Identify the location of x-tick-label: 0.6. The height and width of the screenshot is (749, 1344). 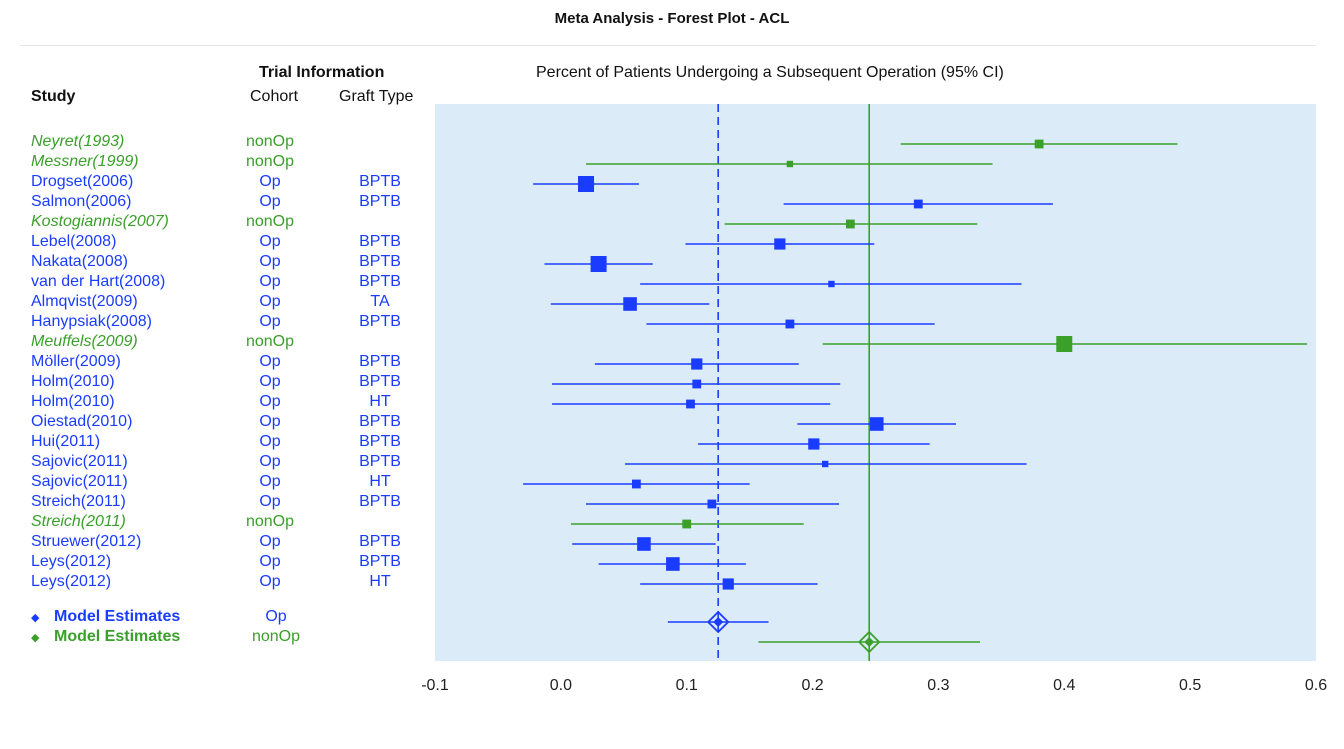
(1316, 685).